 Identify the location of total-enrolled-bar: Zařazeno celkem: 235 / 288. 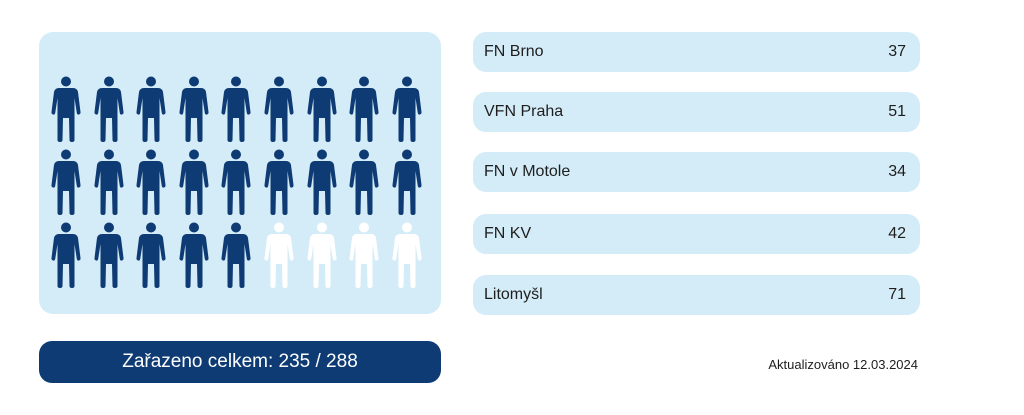
(240, 362).